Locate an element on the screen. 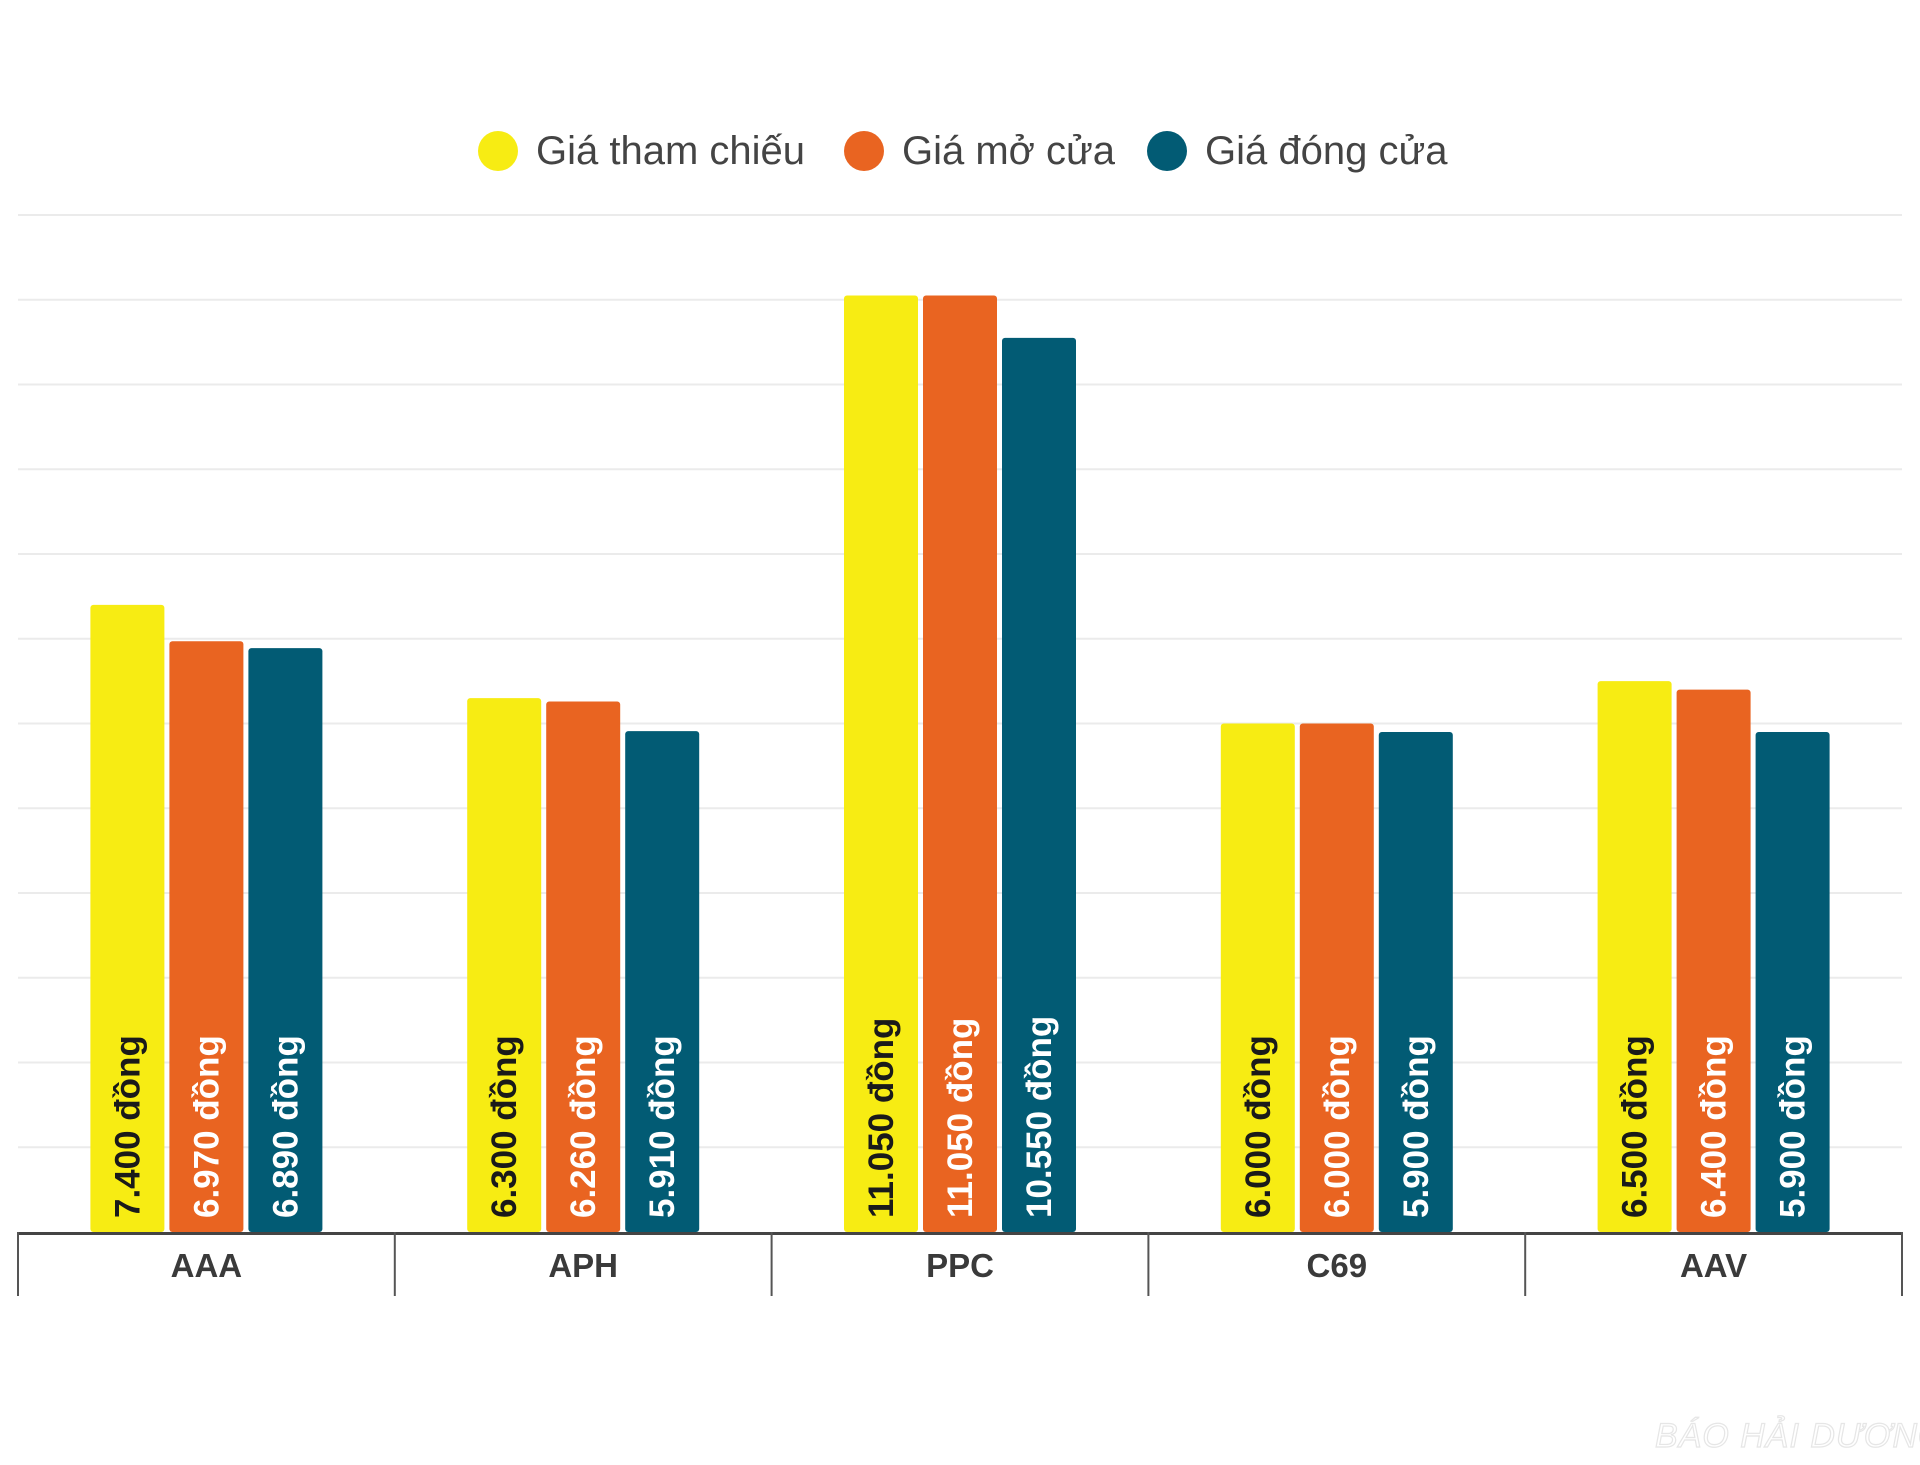 Image resolution: width=1920 pixels, height=1465 pixels. legend-label: Giá tham chiếu is located at coordinates (670, 151).